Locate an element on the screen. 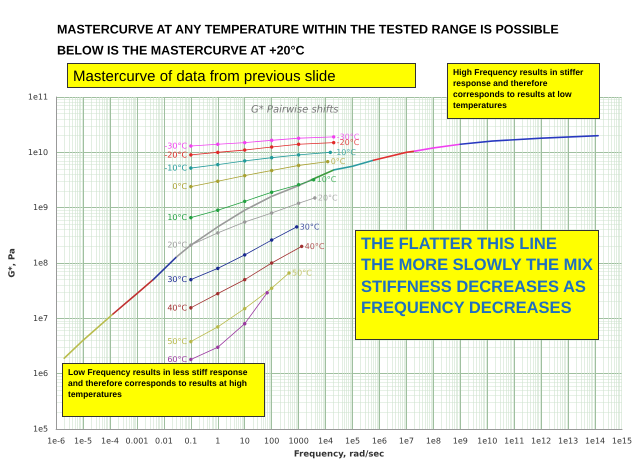  y-tick-label: 1e10 is located at coordinates (38, 152).